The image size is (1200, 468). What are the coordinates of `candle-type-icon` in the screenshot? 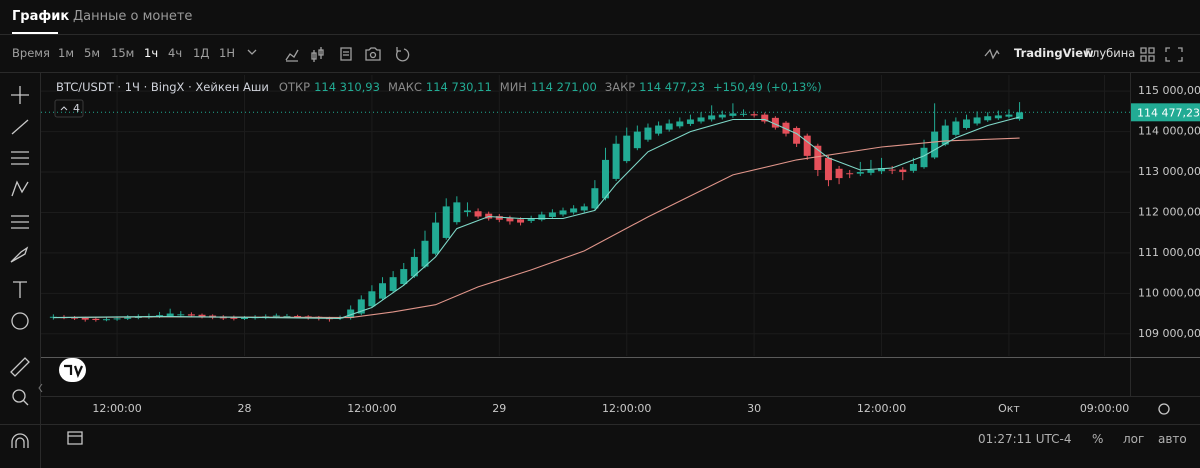 It's located at (317, 54).